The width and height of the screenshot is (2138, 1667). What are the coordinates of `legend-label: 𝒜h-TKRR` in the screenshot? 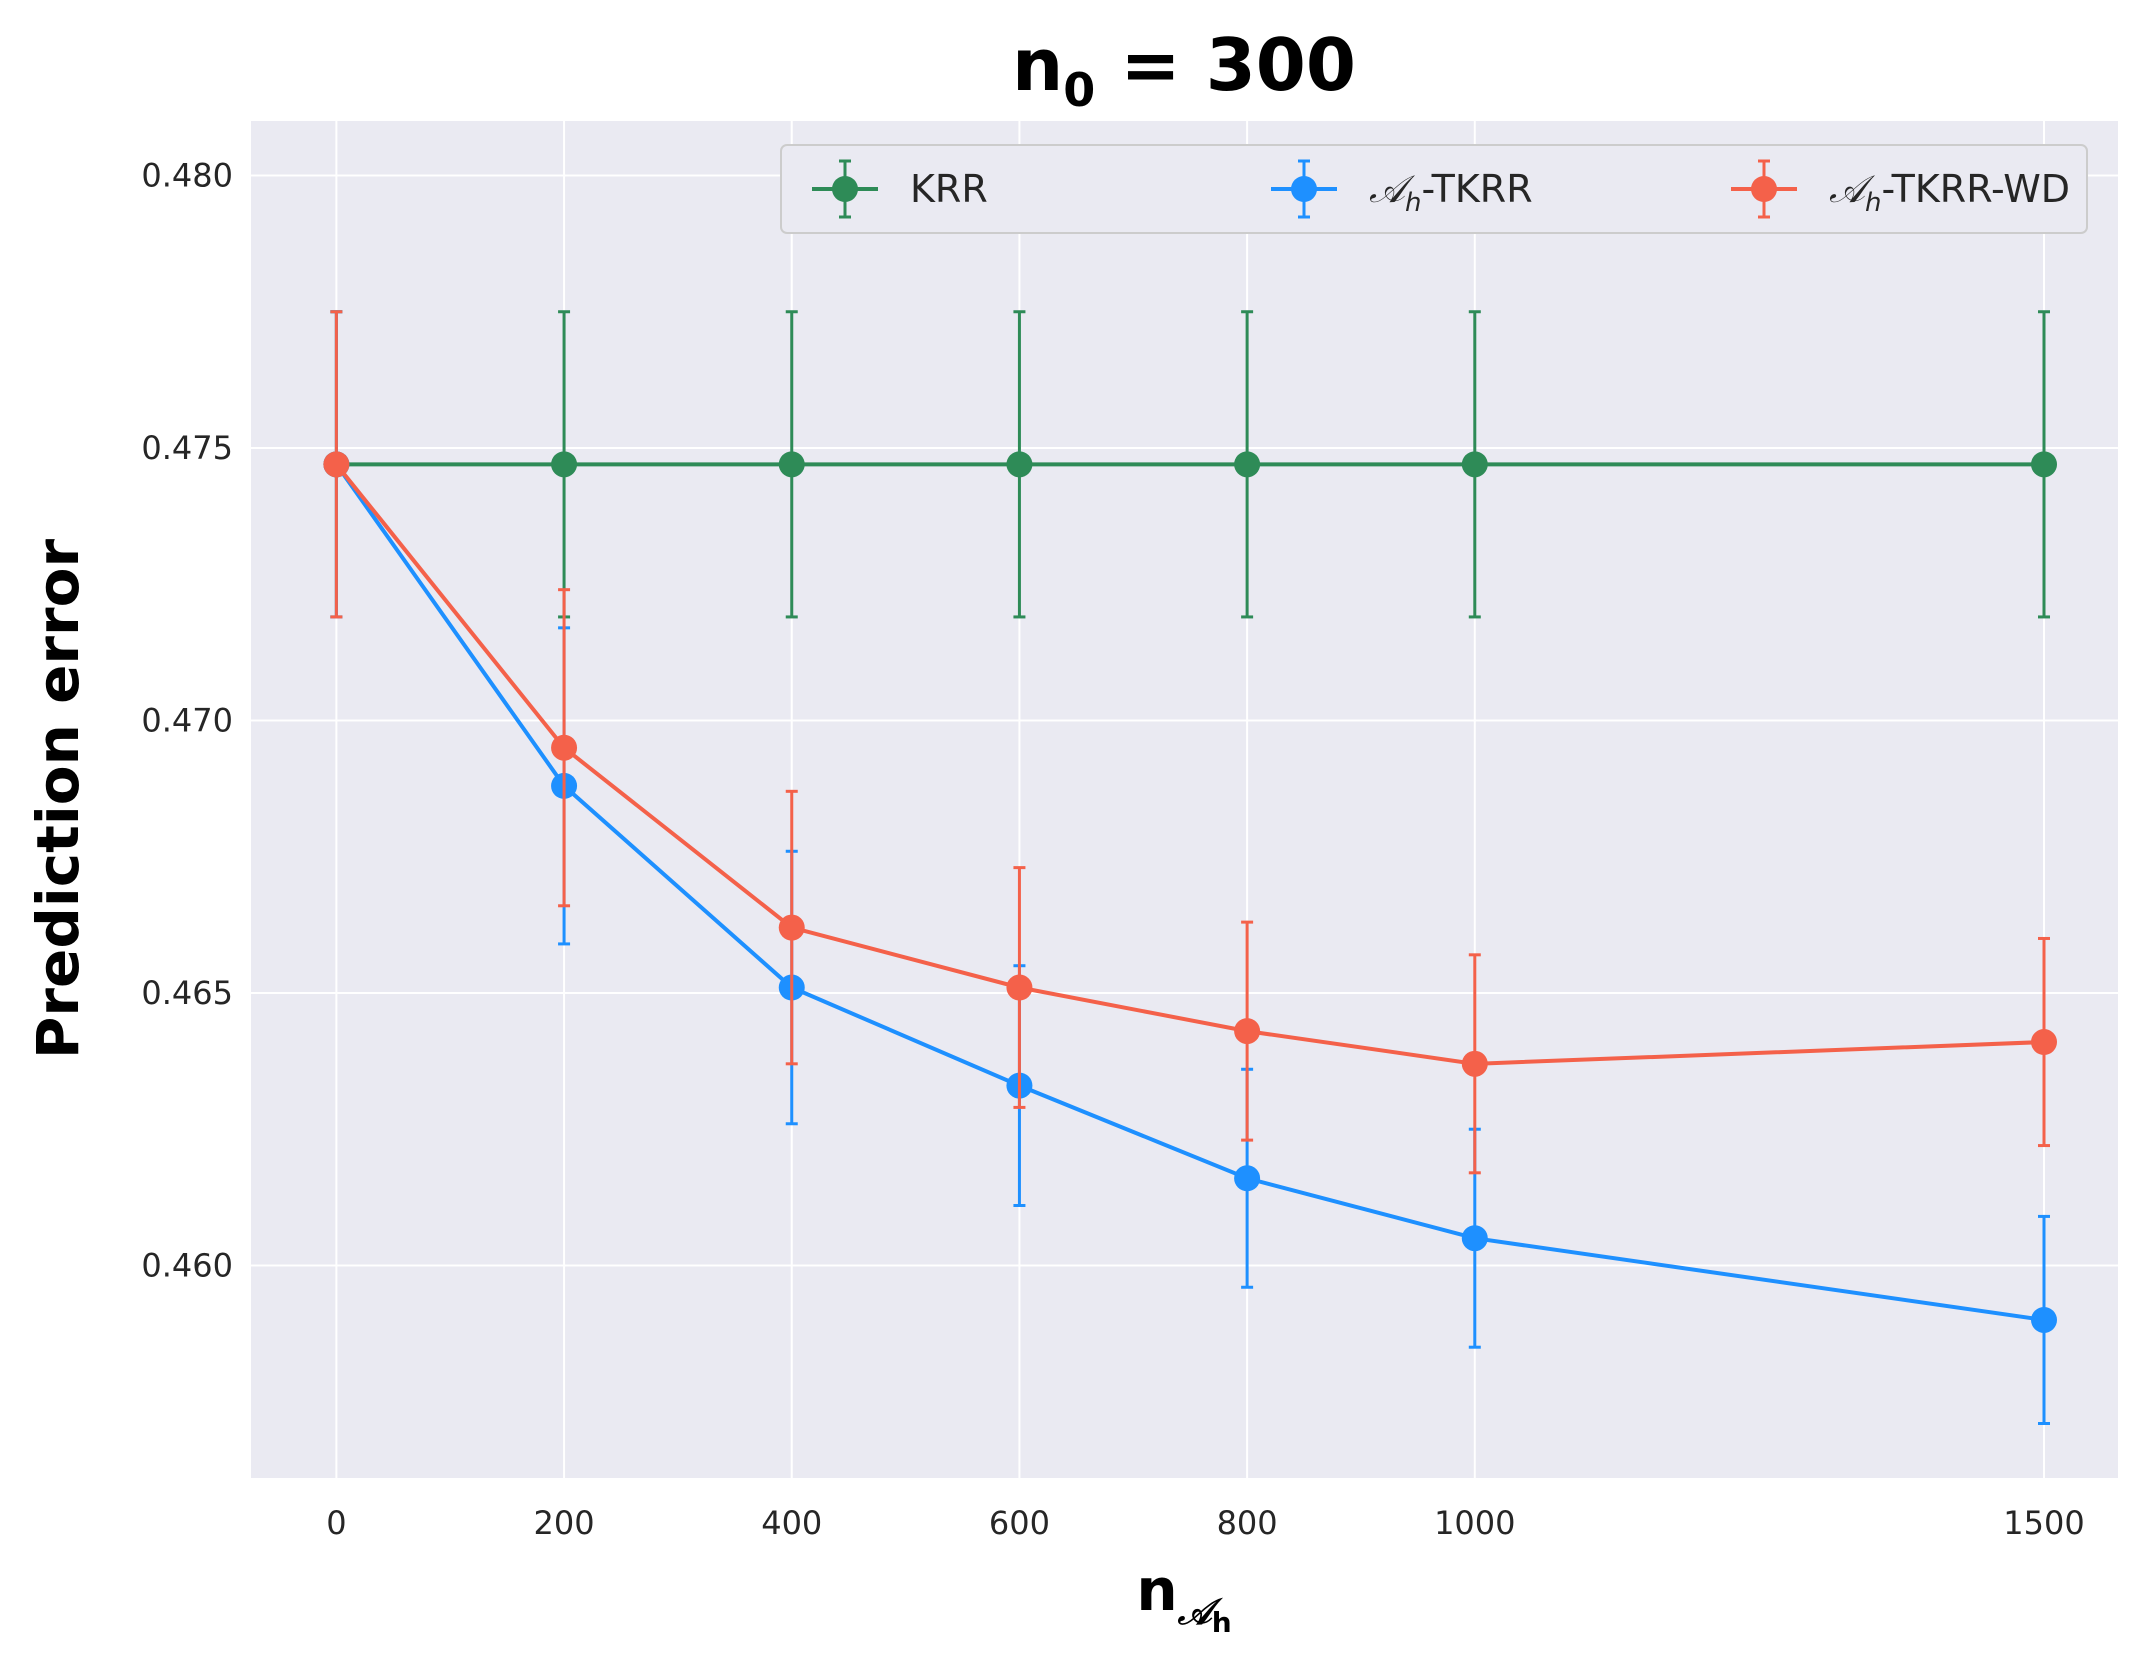 It's located at (1451, 192).